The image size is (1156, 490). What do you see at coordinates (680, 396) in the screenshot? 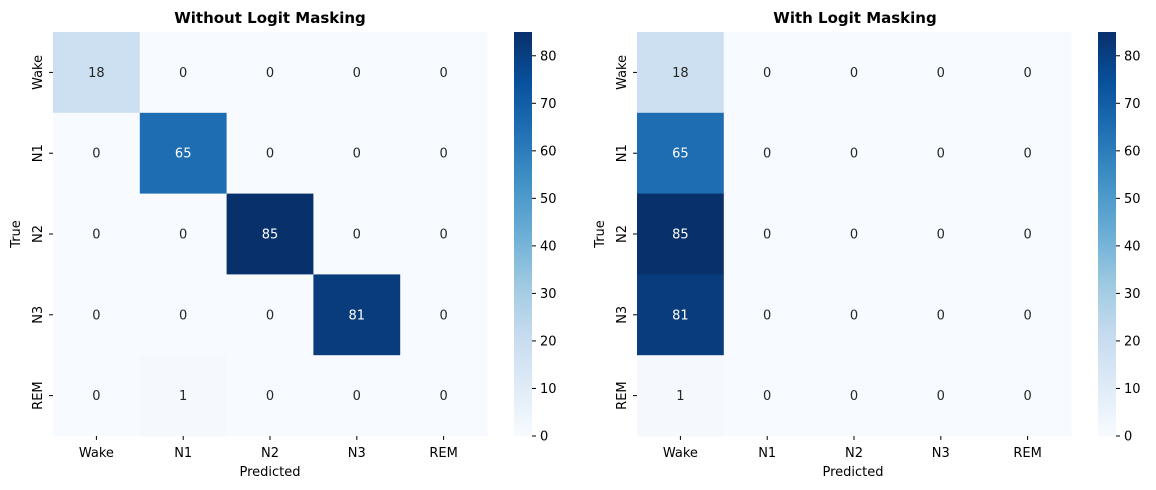
I see `cell-value-label: 1` at bounding box center [680, 396].